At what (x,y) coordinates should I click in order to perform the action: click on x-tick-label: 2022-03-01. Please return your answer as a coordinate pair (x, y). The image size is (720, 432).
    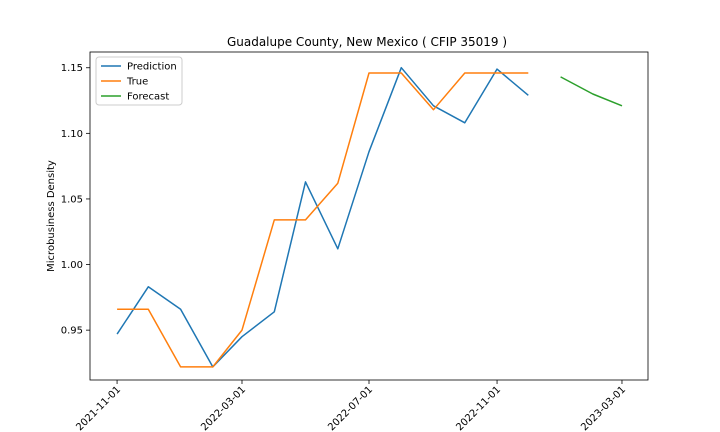
    Looking at the image, I should click on (223, 408).